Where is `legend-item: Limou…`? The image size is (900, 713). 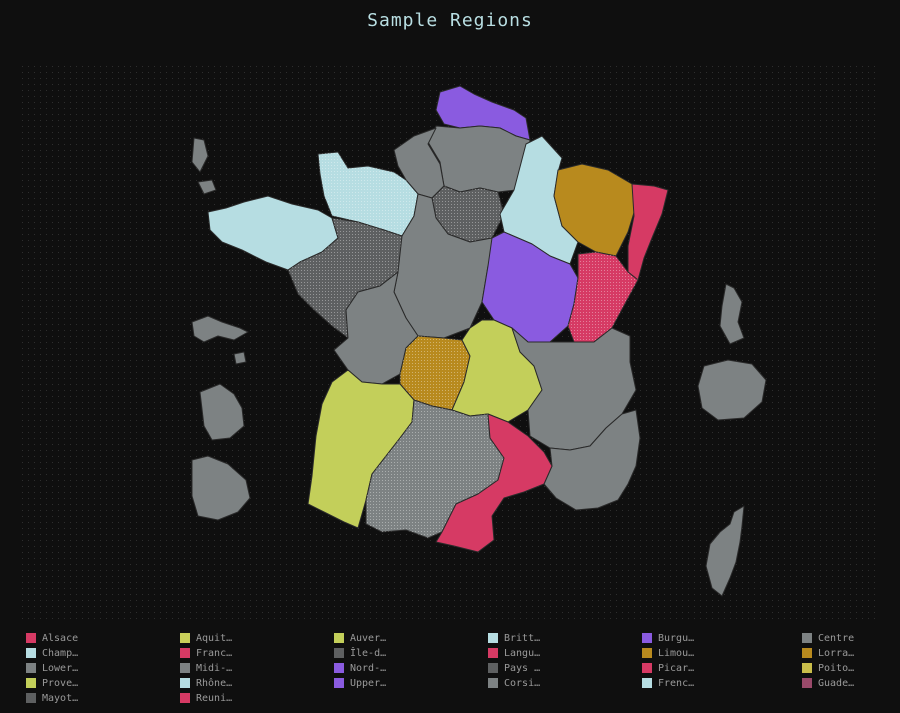 legend-item: Limou… is located at coordinates (668, 653).